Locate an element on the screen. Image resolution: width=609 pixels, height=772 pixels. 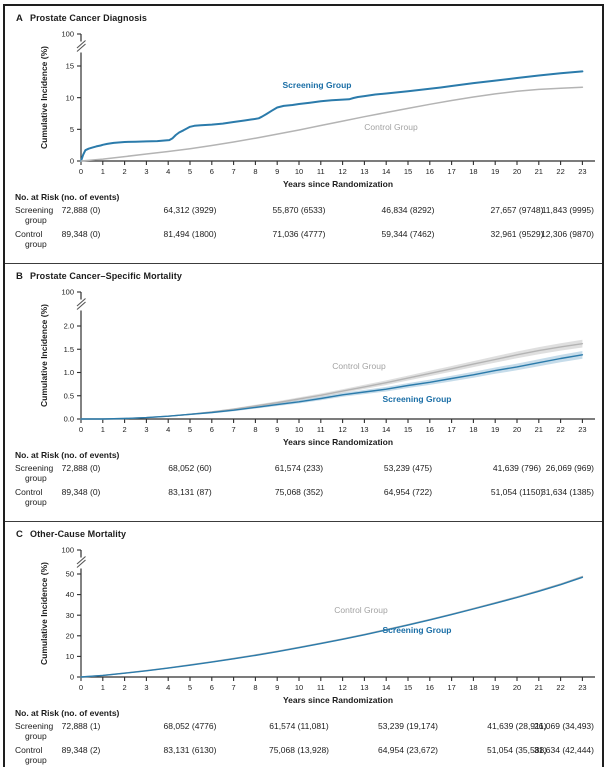
at-risk-value: 46,834 (8292) is located at coordinates (408, 210).